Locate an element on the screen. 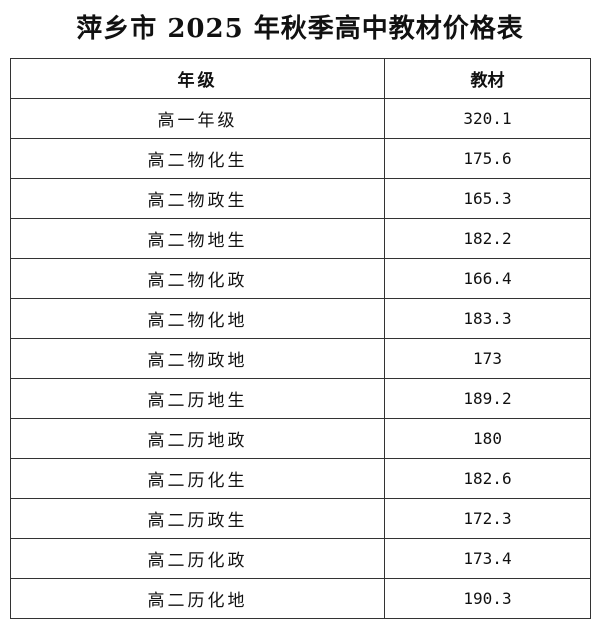 The width and height of the screenshot is (600, 623). table-row: 高二历地政 180 is located at coordinates (300, 438).